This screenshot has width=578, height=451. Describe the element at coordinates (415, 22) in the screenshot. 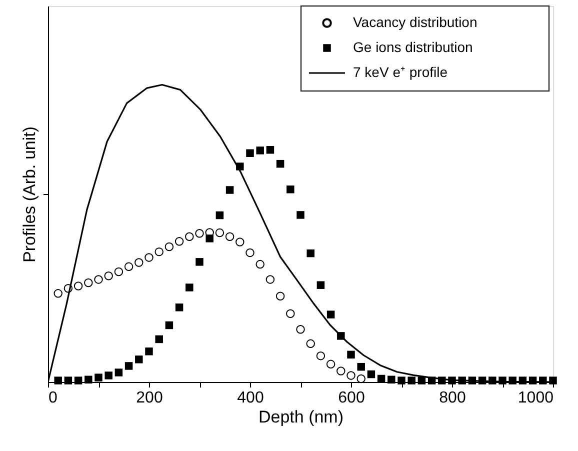

I see `legend-label: Vacancy distribution` at that location.